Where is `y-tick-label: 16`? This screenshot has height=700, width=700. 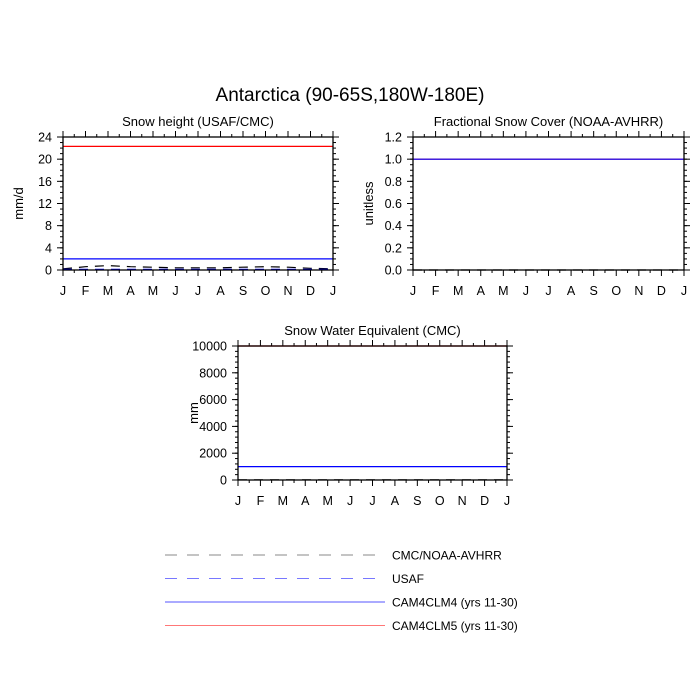 y-tick-label: 16 is located at coordinates (45, 182).